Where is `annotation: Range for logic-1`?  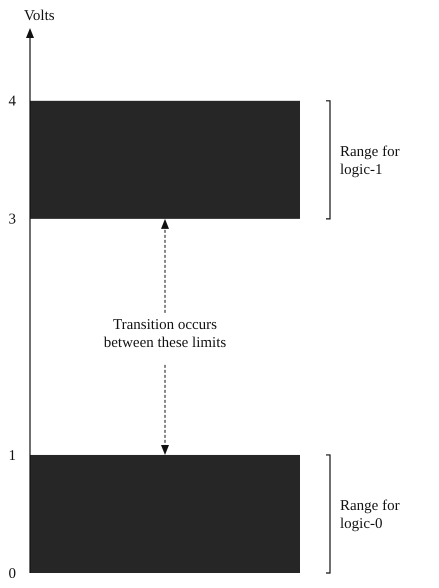
annotation: Range for logic-1 is located at coordinates (370, 161).